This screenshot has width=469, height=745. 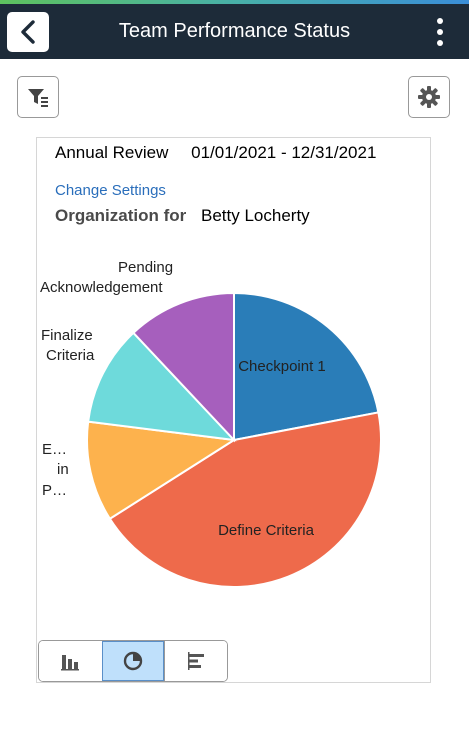 I want to click on svg-text: Criteria, so click(x=70, y=355).